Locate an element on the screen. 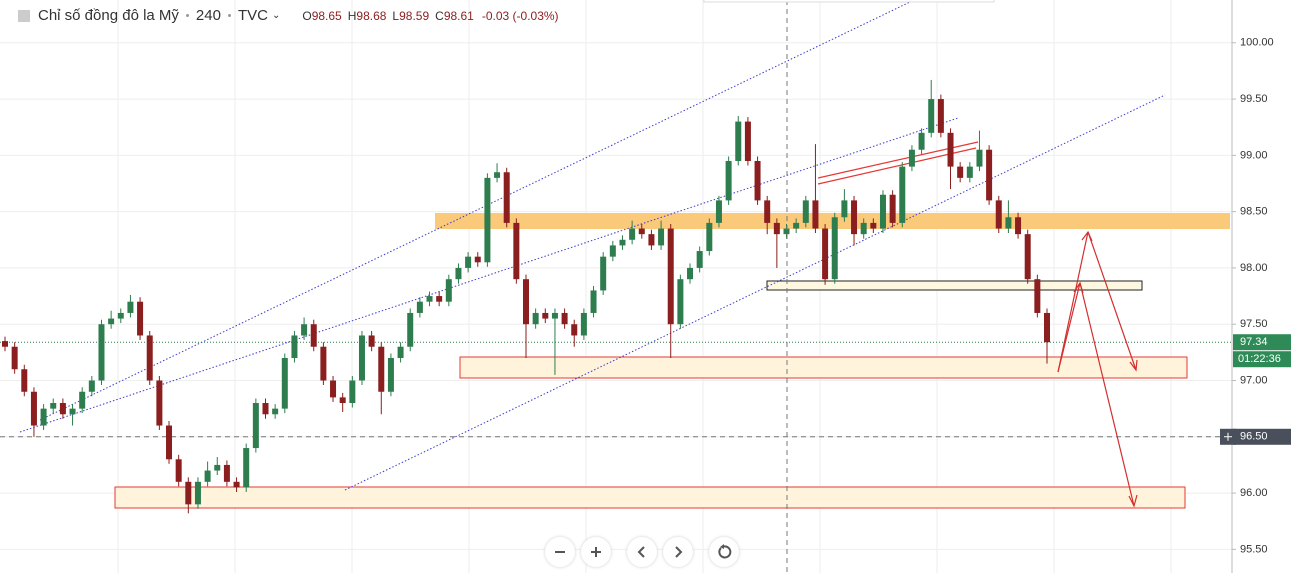 This screenshot has height=573, width=1291. arrows is located at coordinates (1097, 369).